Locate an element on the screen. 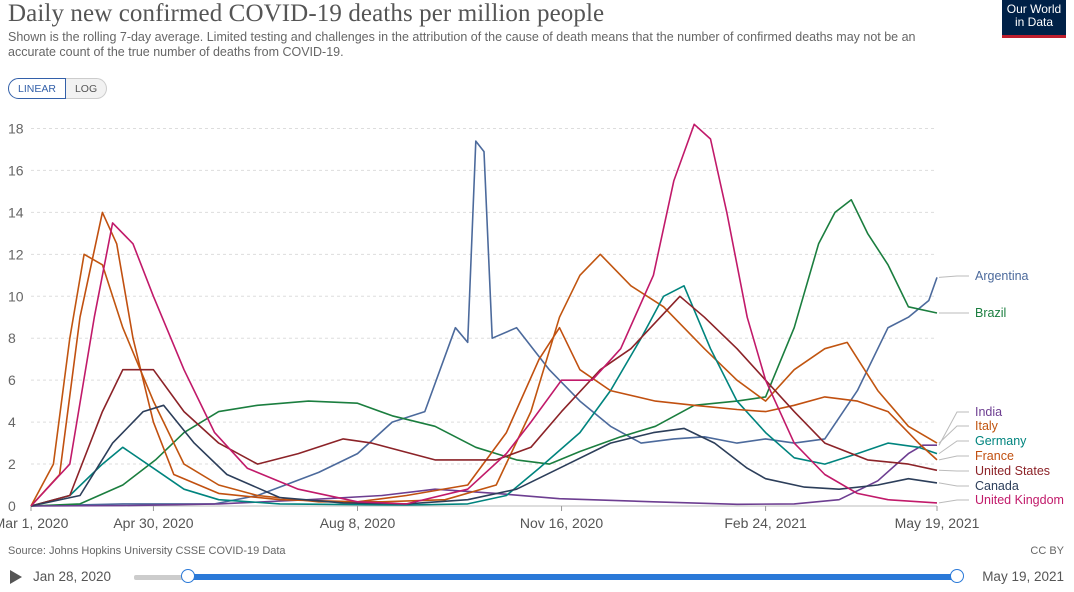 The image size is (1074, 592). y-tick-label: 16 is located at coordinates (16, 170).